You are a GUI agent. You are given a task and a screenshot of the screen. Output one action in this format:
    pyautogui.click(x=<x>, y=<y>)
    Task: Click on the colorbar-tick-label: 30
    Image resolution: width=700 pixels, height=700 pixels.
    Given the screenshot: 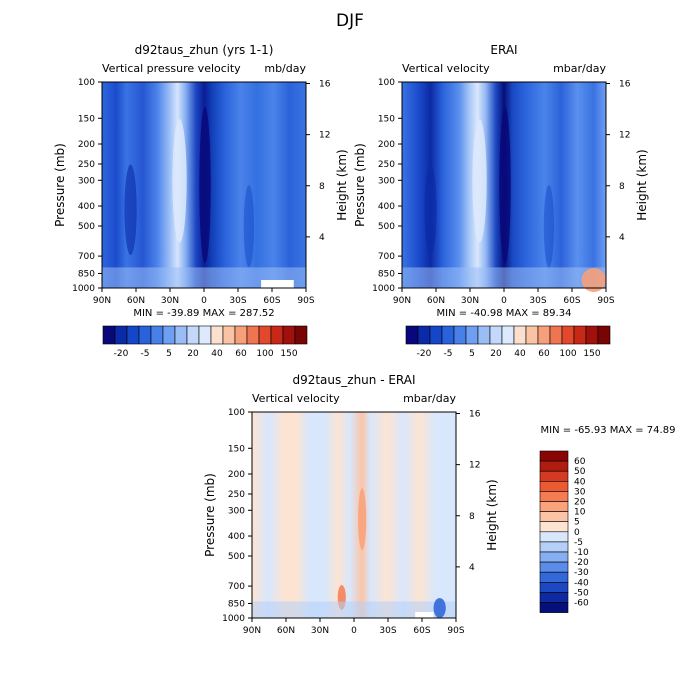 What is the action you would take?
    pyautogui.click(x=580, y=492)
    